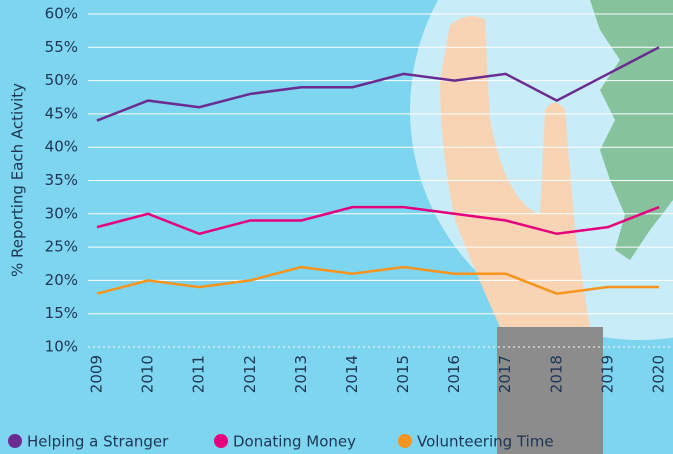 Image resolution: width=673 pixels, height=454 pixels. I want to click on x-tick-label: 2018, so click(556, 374).